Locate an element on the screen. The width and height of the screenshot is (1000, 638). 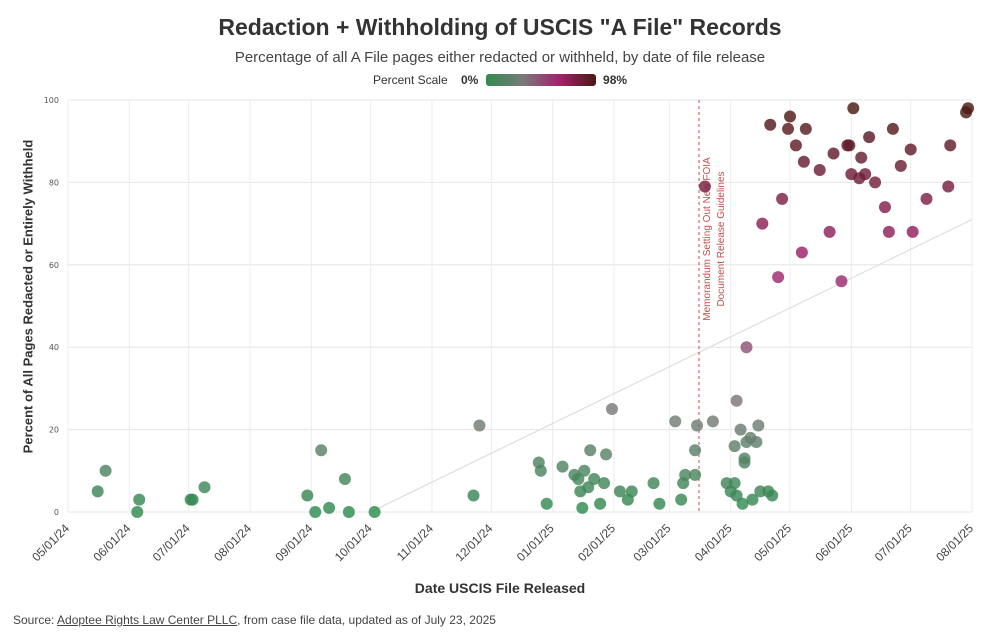
y-tick-label: 60 is located at coordinates (54, 265).